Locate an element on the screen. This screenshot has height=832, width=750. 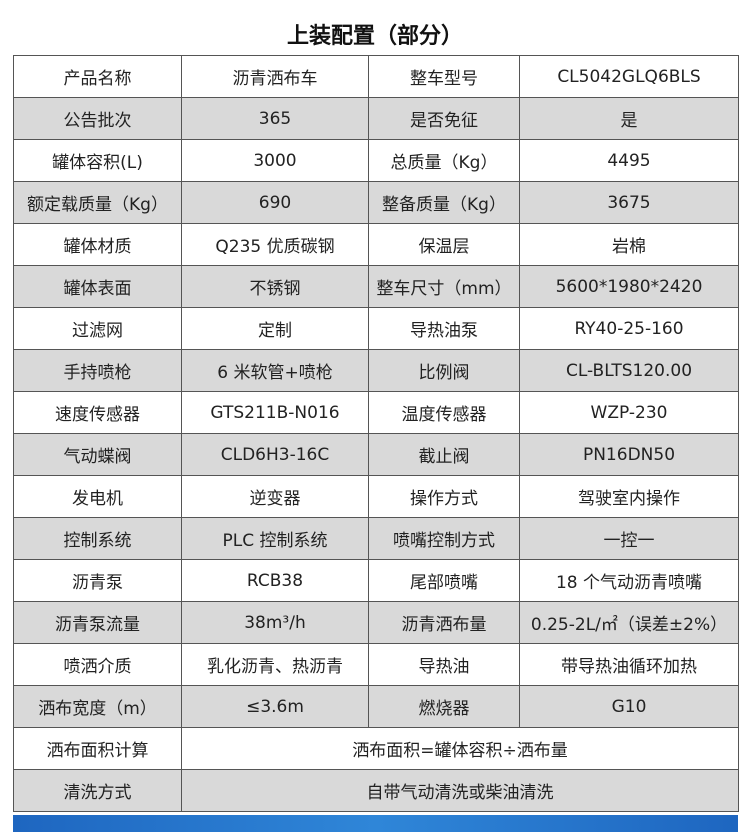
spec-label: 导热油泵 is located at coordinates (444, 328).